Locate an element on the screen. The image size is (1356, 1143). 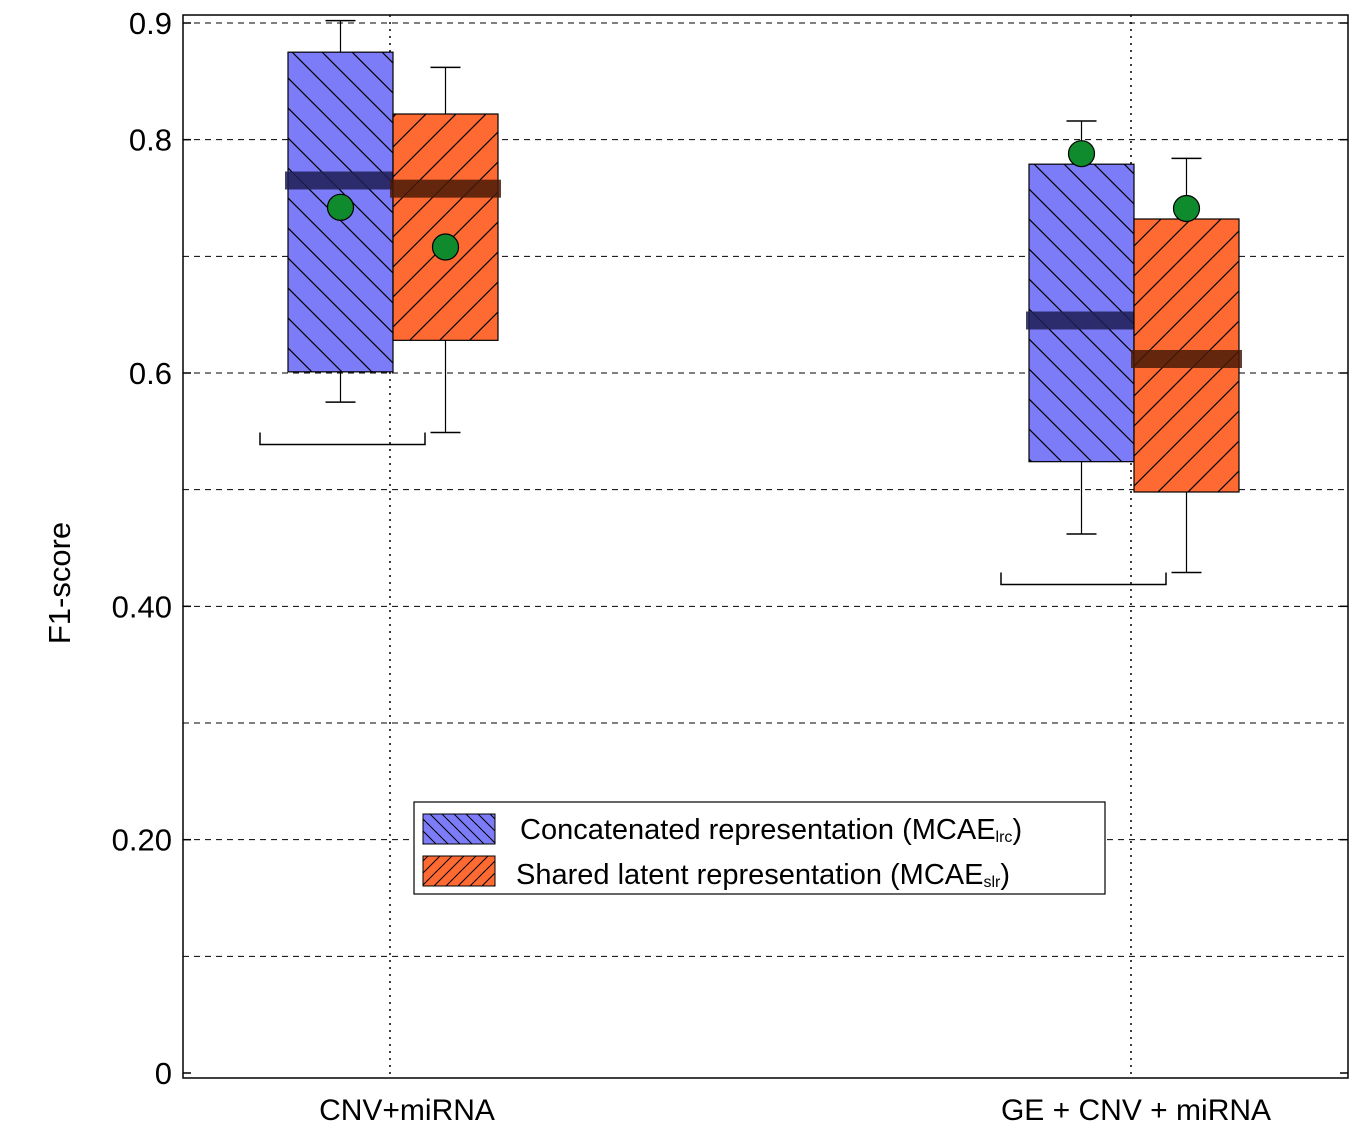
y-tick-label: 0 is located at coordinates (163, 1073).